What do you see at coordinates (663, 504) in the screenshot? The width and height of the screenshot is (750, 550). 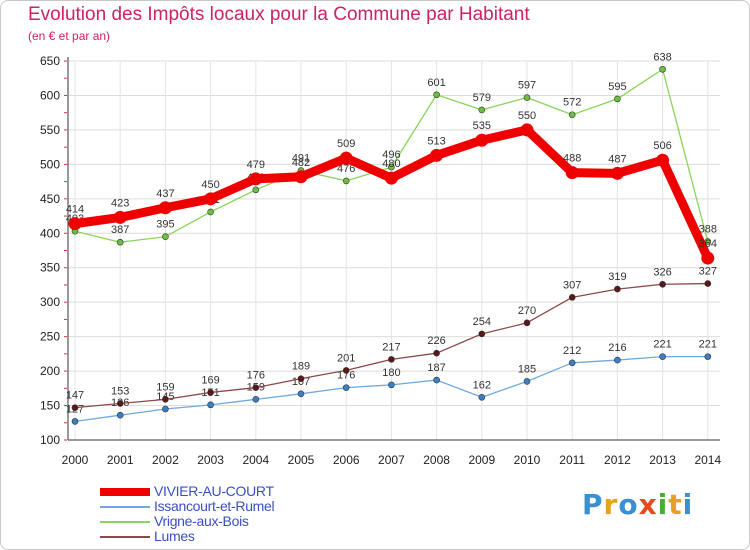 I see `logo-letter: i` at bounding box center [663, 504].